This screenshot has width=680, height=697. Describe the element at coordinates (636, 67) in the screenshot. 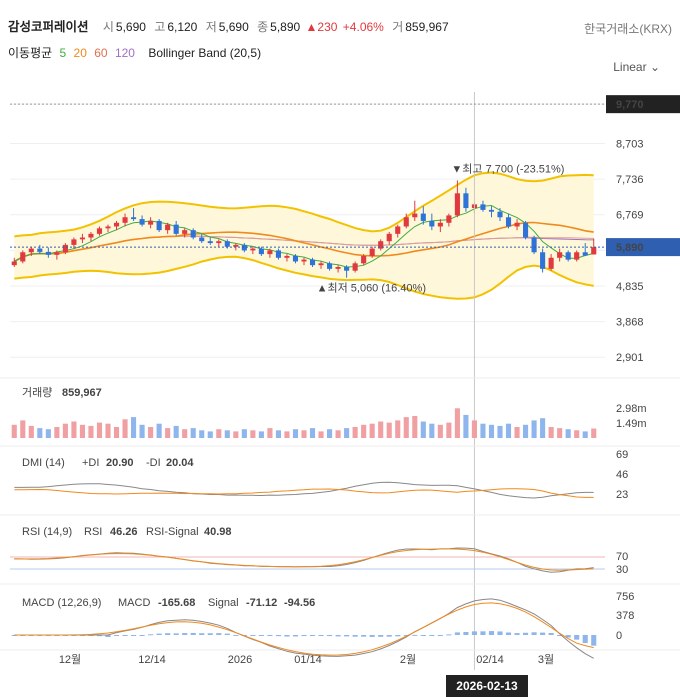

I see `scale-dropdown: Linear ⌄` at that location.